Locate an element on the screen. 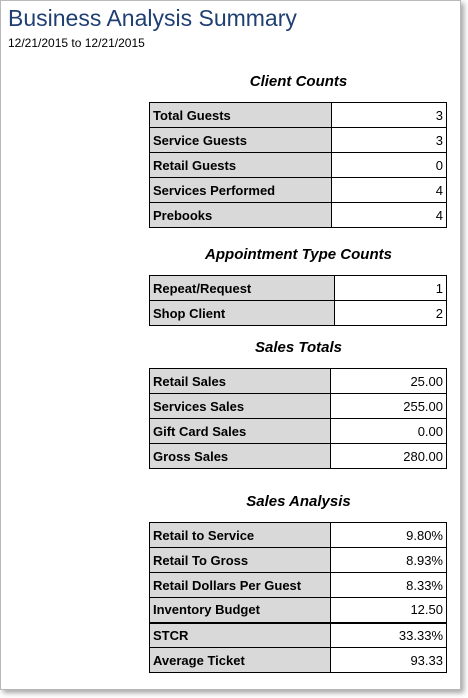  row-value: 8.33% is located at coordinates (388, 585).